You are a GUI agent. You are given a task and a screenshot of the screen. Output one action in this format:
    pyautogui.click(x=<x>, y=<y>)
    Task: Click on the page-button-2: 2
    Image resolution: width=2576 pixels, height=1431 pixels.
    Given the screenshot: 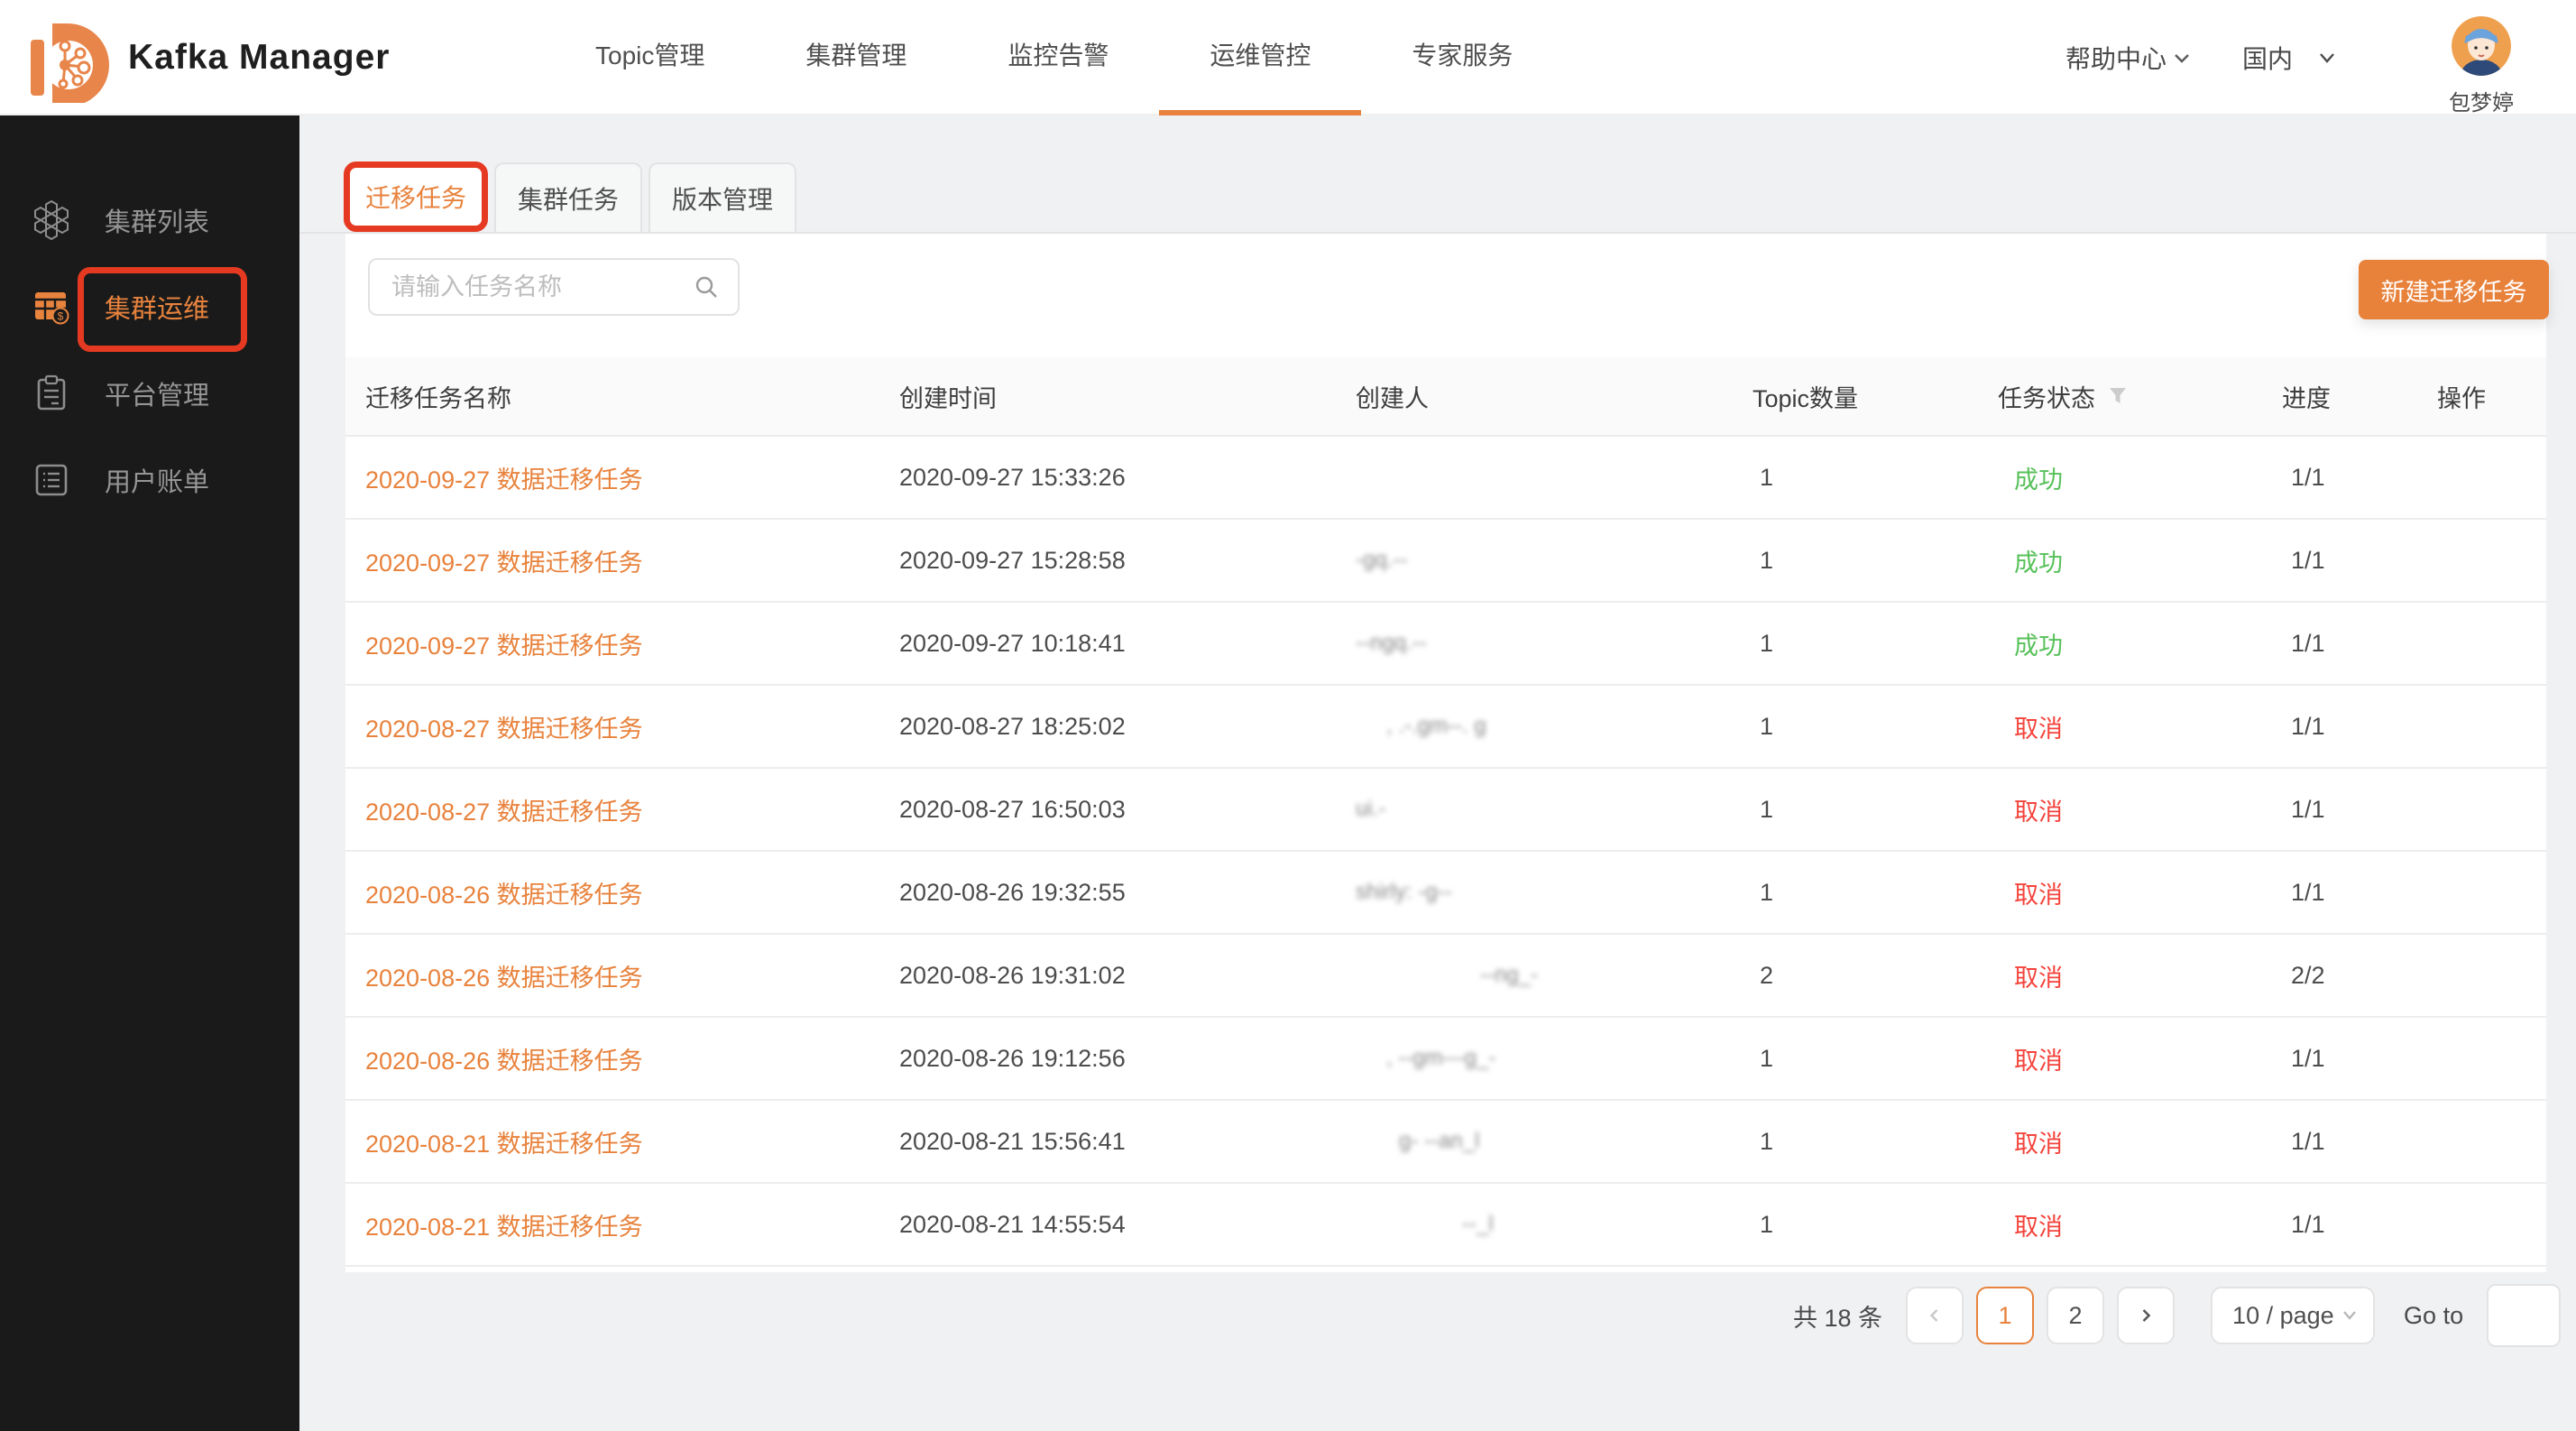 What is the action you would take?
    pyautogui.click(x=2076, y=1316)
    